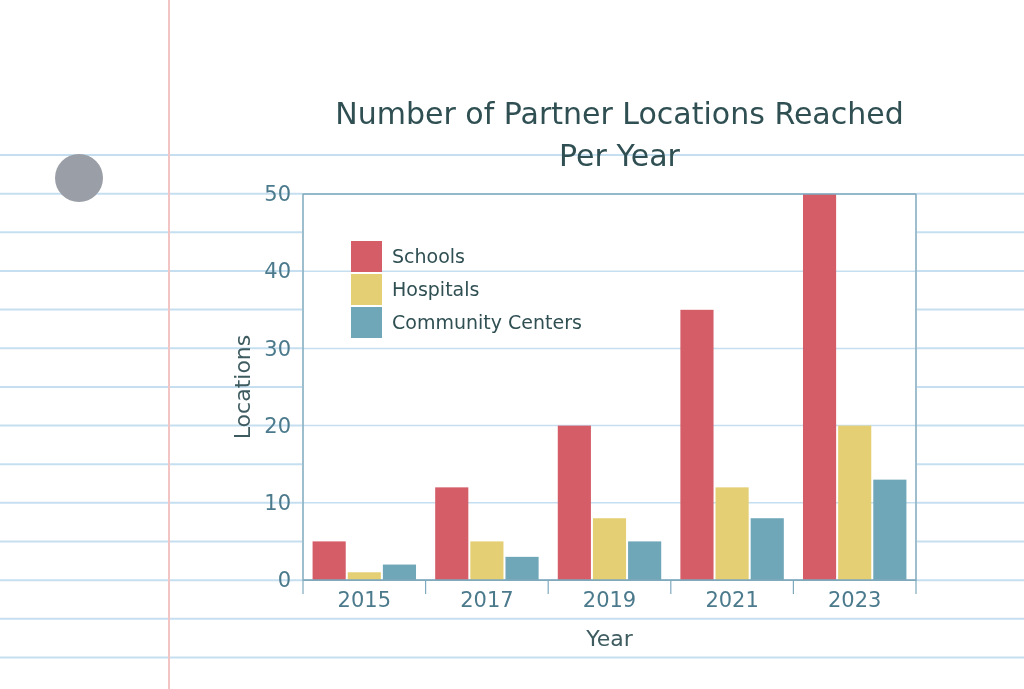  Describe the element at coordinates (436, 289) in the screenshot. I see `legend-label: Hospitals` at that location.